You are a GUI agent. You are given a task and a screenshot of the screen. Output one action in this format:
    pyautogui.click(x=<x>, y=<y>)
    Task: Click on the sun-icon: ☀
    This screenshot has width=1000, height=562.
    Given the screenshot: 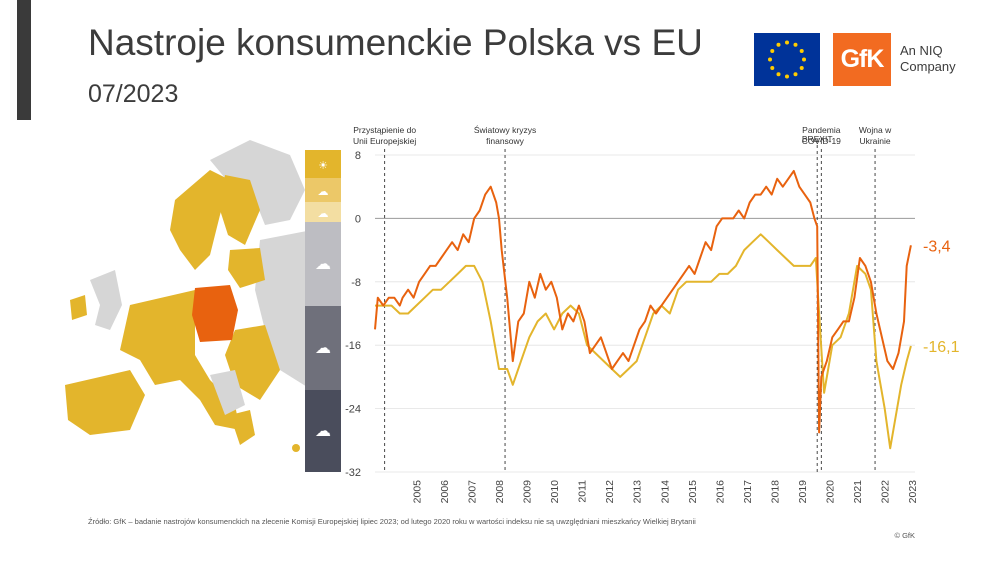 What is the action you would take?
    pyautogui.click(x=323, y=166)
    